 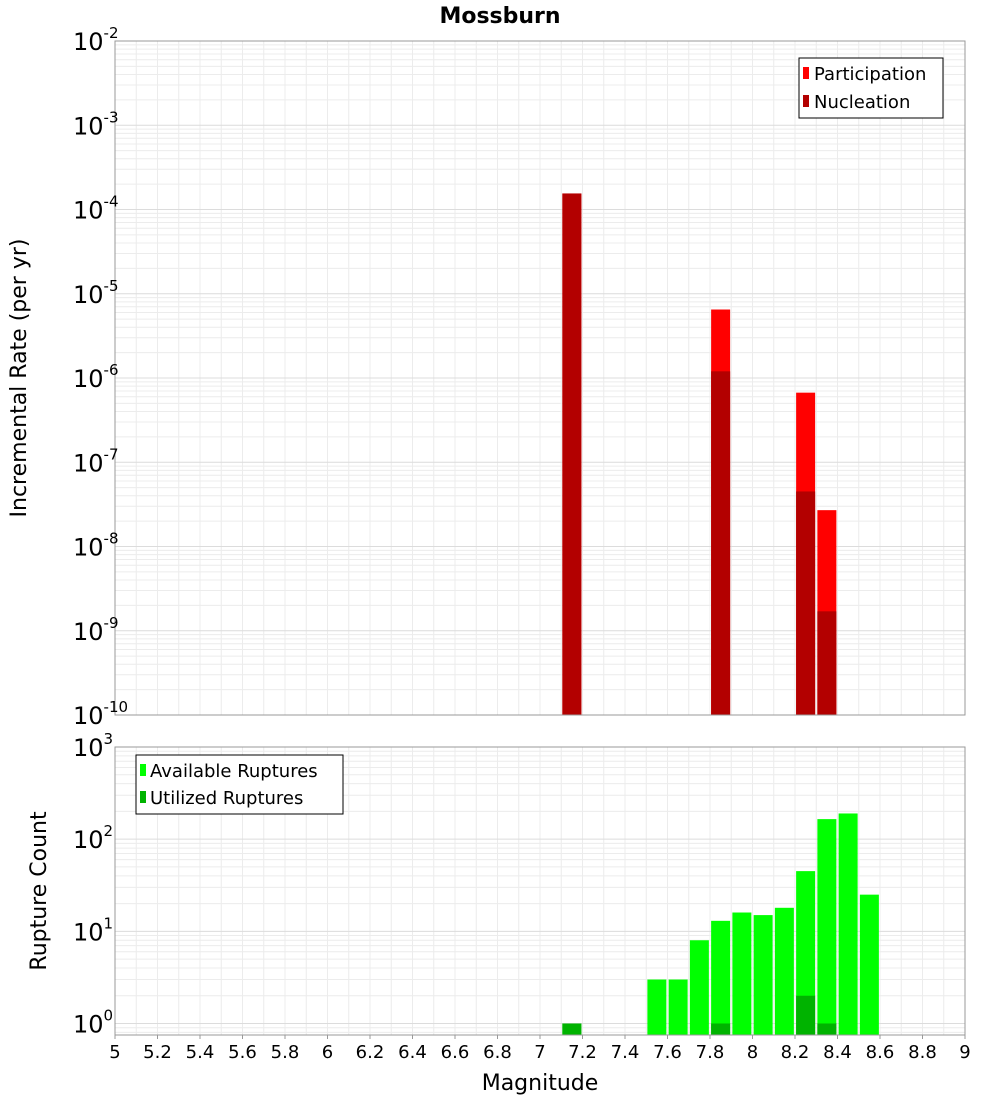 I want to click on x-tick-label: 5, so click(x=114, y=1052).